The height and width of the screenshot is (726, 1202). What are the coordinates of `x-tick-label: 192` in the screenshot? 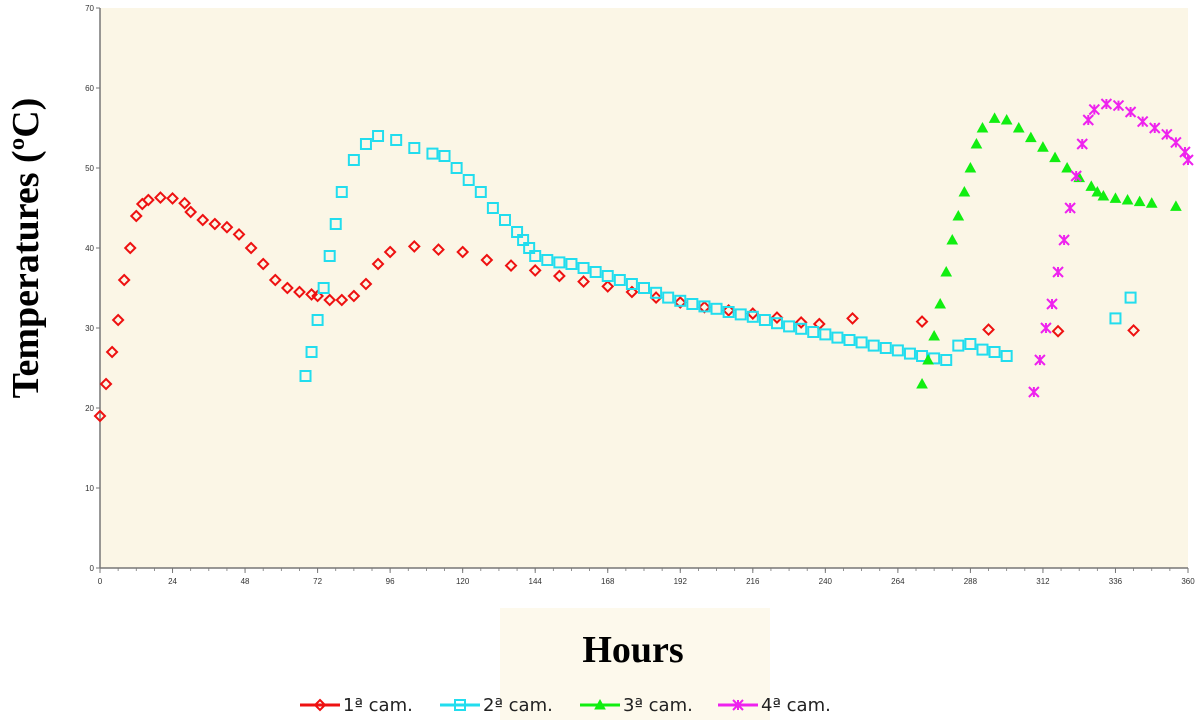 It's located at (681, 581).